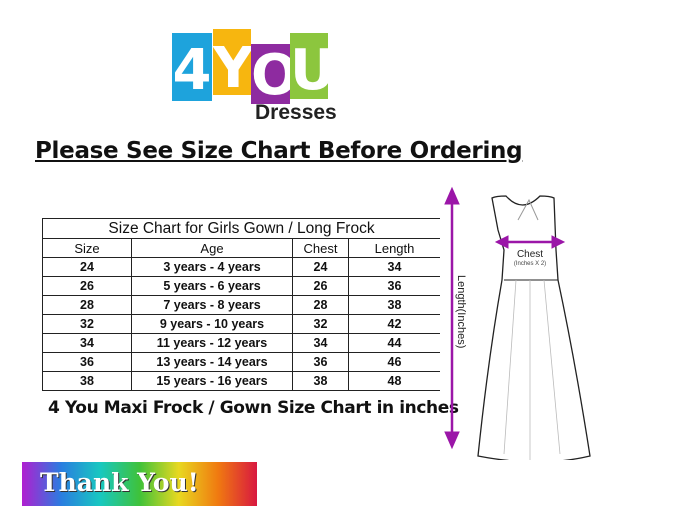 Image resolution: width=679 pixels, height=530 pixels. Describe the element at coordinates (530, 242) in the screenshot. I see `chest-arrow` at that location.